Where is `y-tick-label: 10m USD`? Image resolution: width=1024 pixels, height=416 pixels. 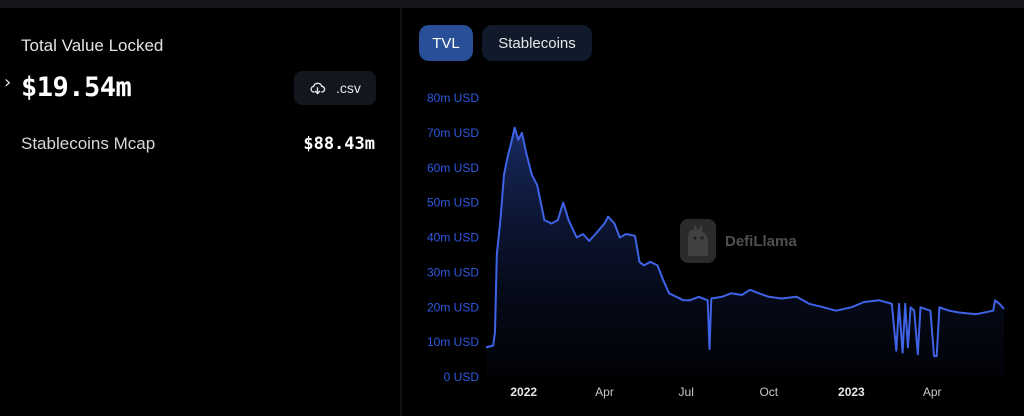
y-tick-label: 10m USD is located at coordinates (453, 342).